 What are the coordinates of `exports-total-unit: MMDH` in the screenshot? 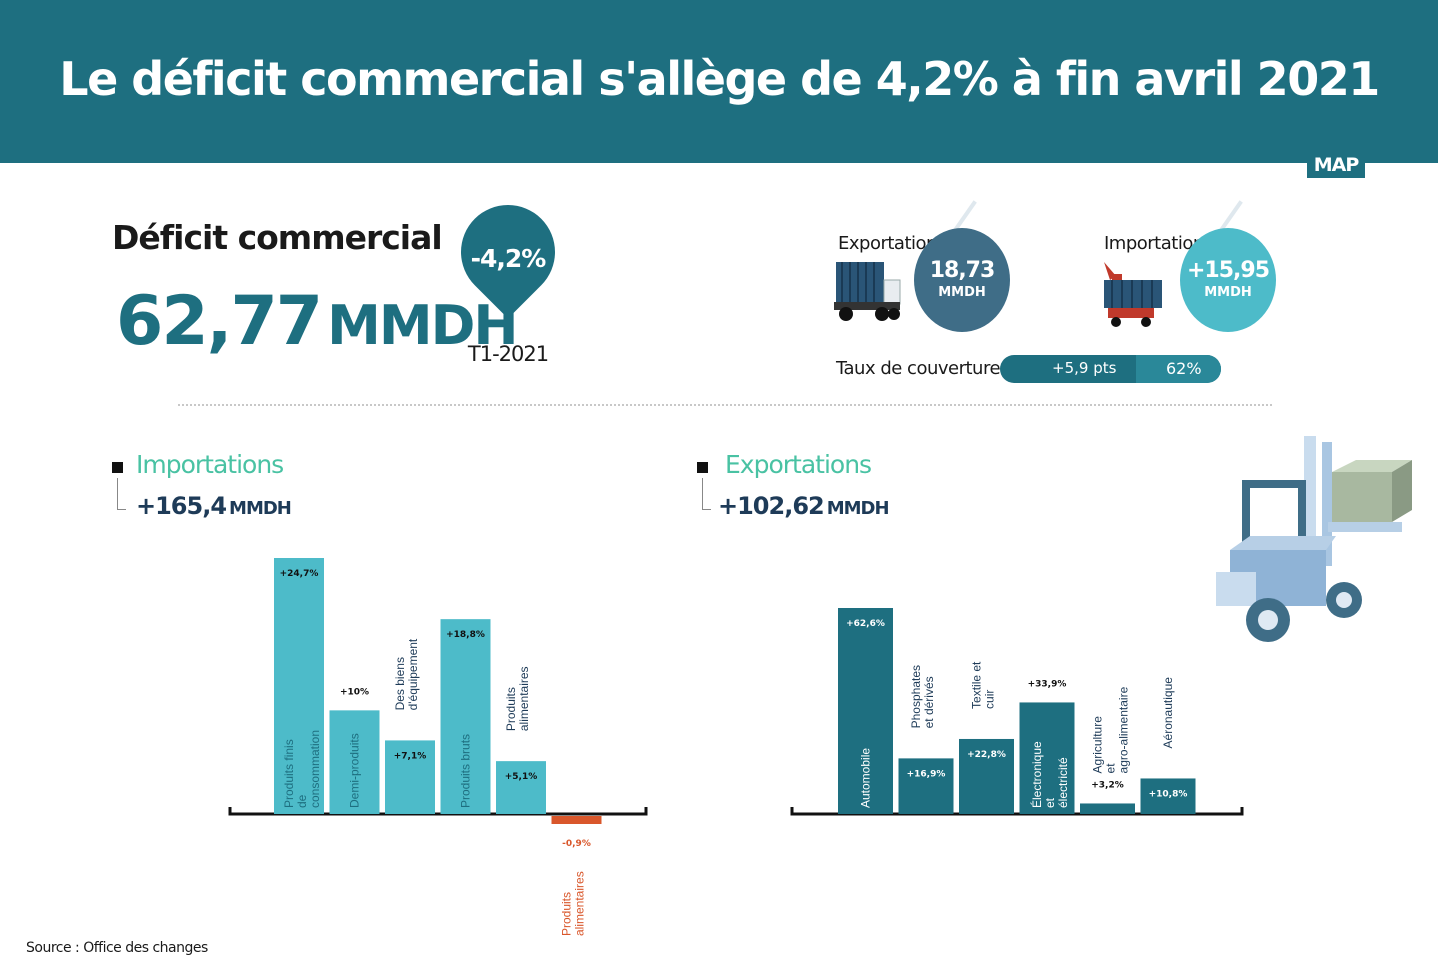 It's located at (858, 508).